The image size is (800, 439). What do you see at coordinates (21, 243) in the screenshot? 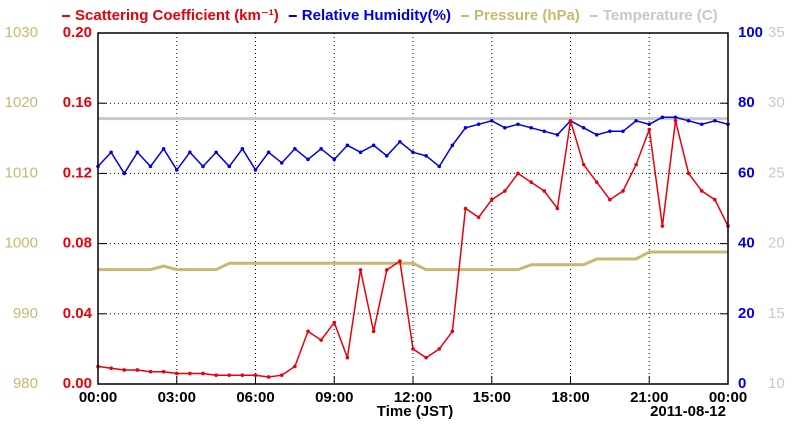
I see `y-tick-label: 1000` at bounding box center [21, 243].